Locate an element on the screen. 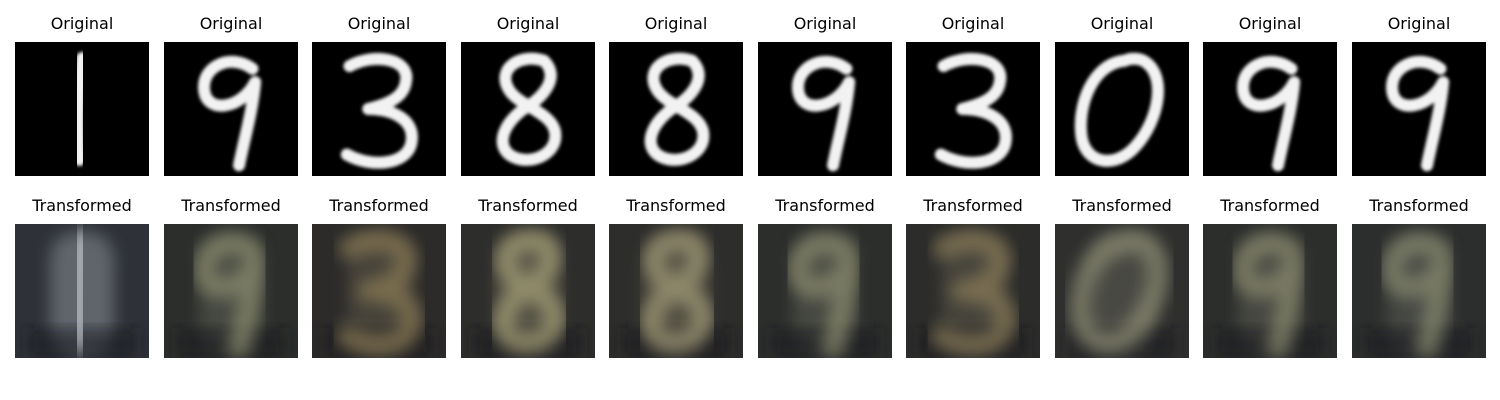  original-title-7: Original is located at coordinates (973, 23).